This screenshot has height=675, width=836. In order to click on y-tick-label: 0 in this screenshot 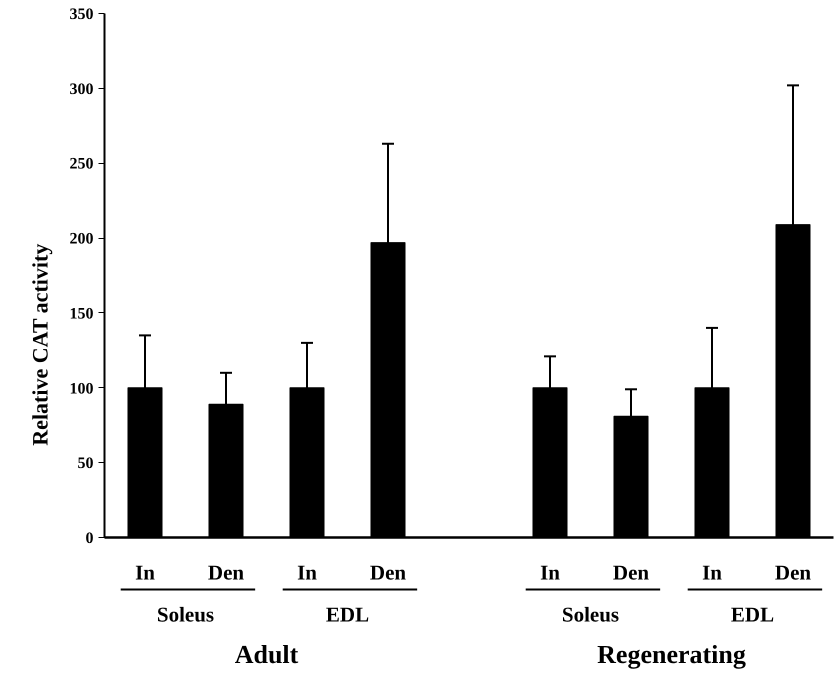, I will do `click(90, 538)`.